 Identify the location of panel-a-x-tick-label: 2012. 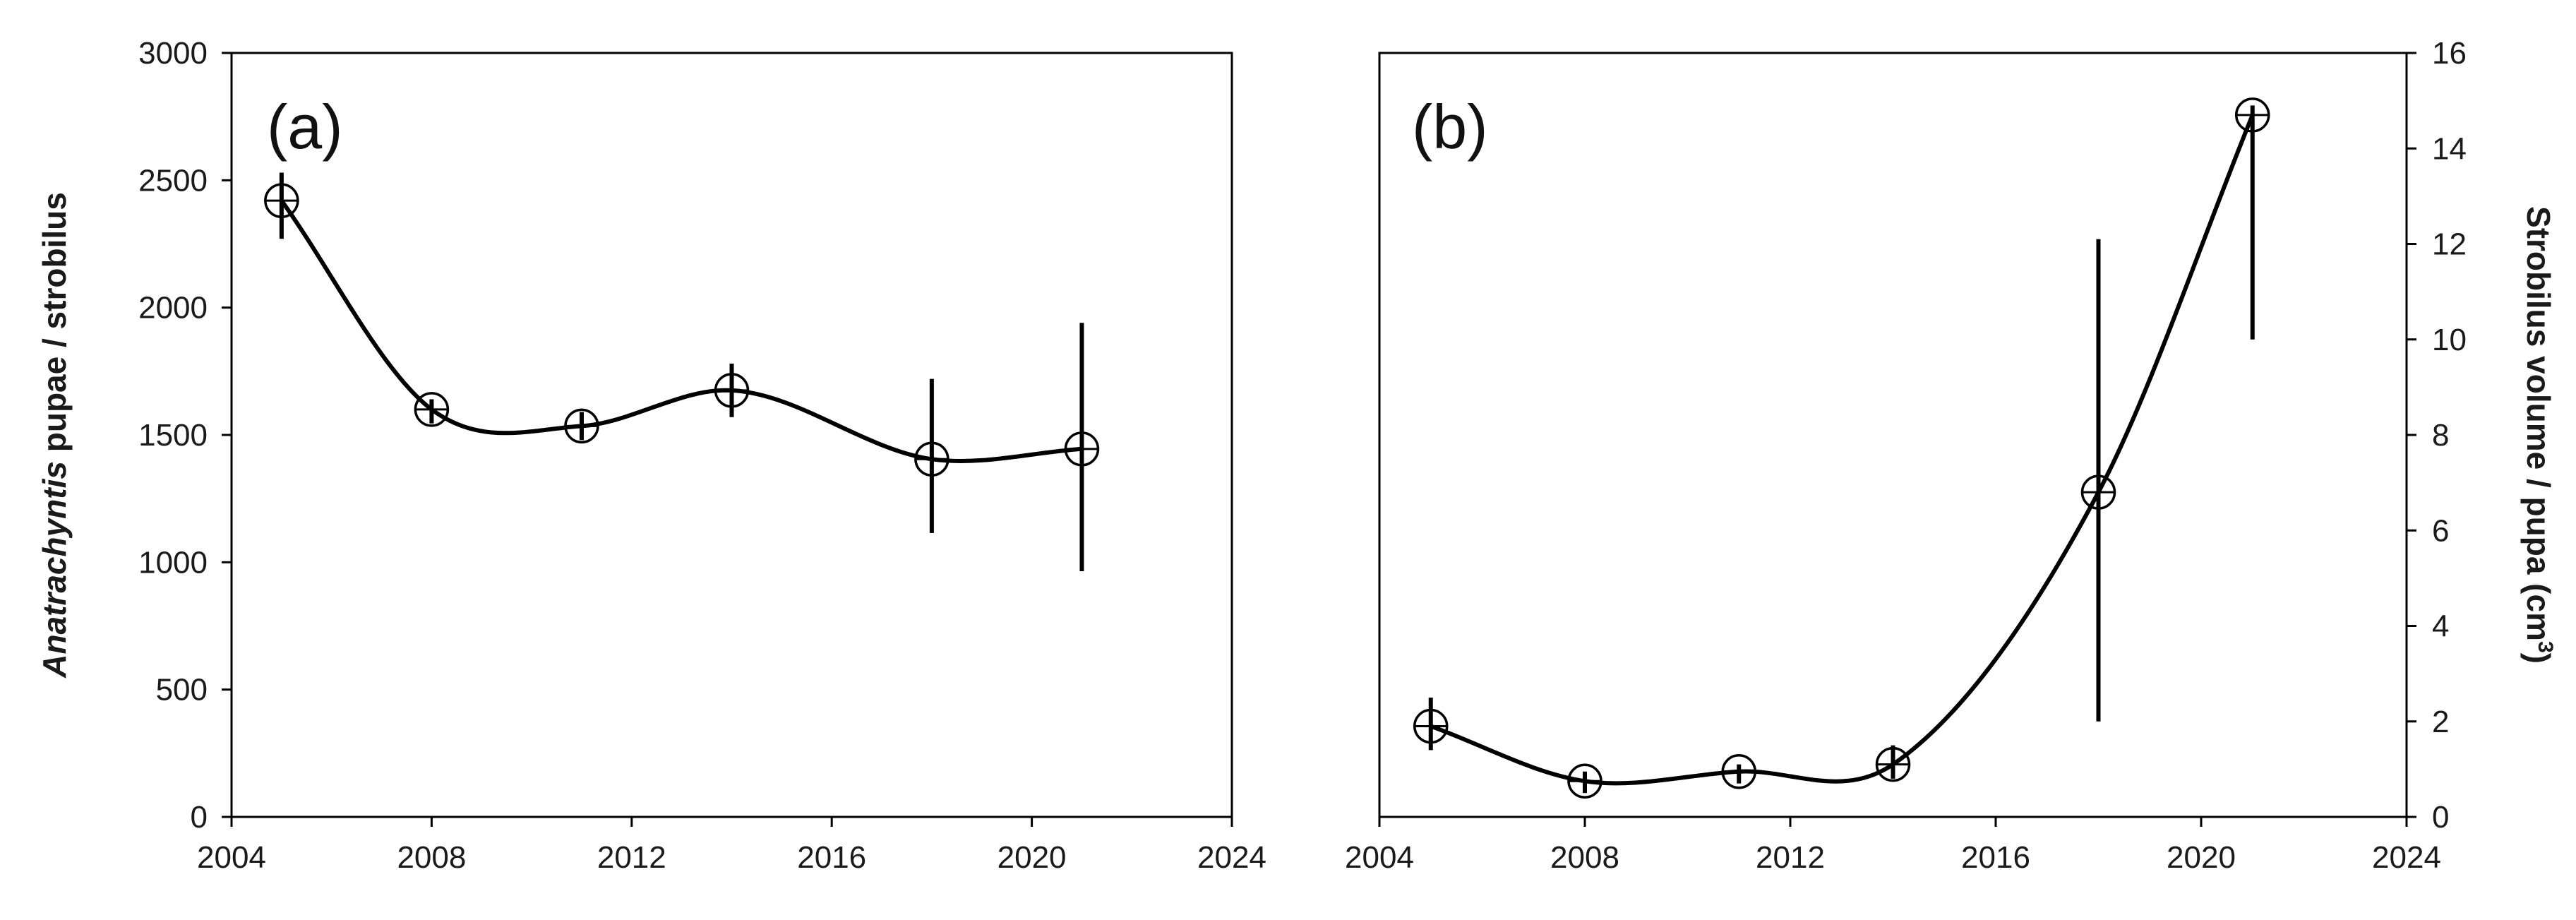
(631, 858).